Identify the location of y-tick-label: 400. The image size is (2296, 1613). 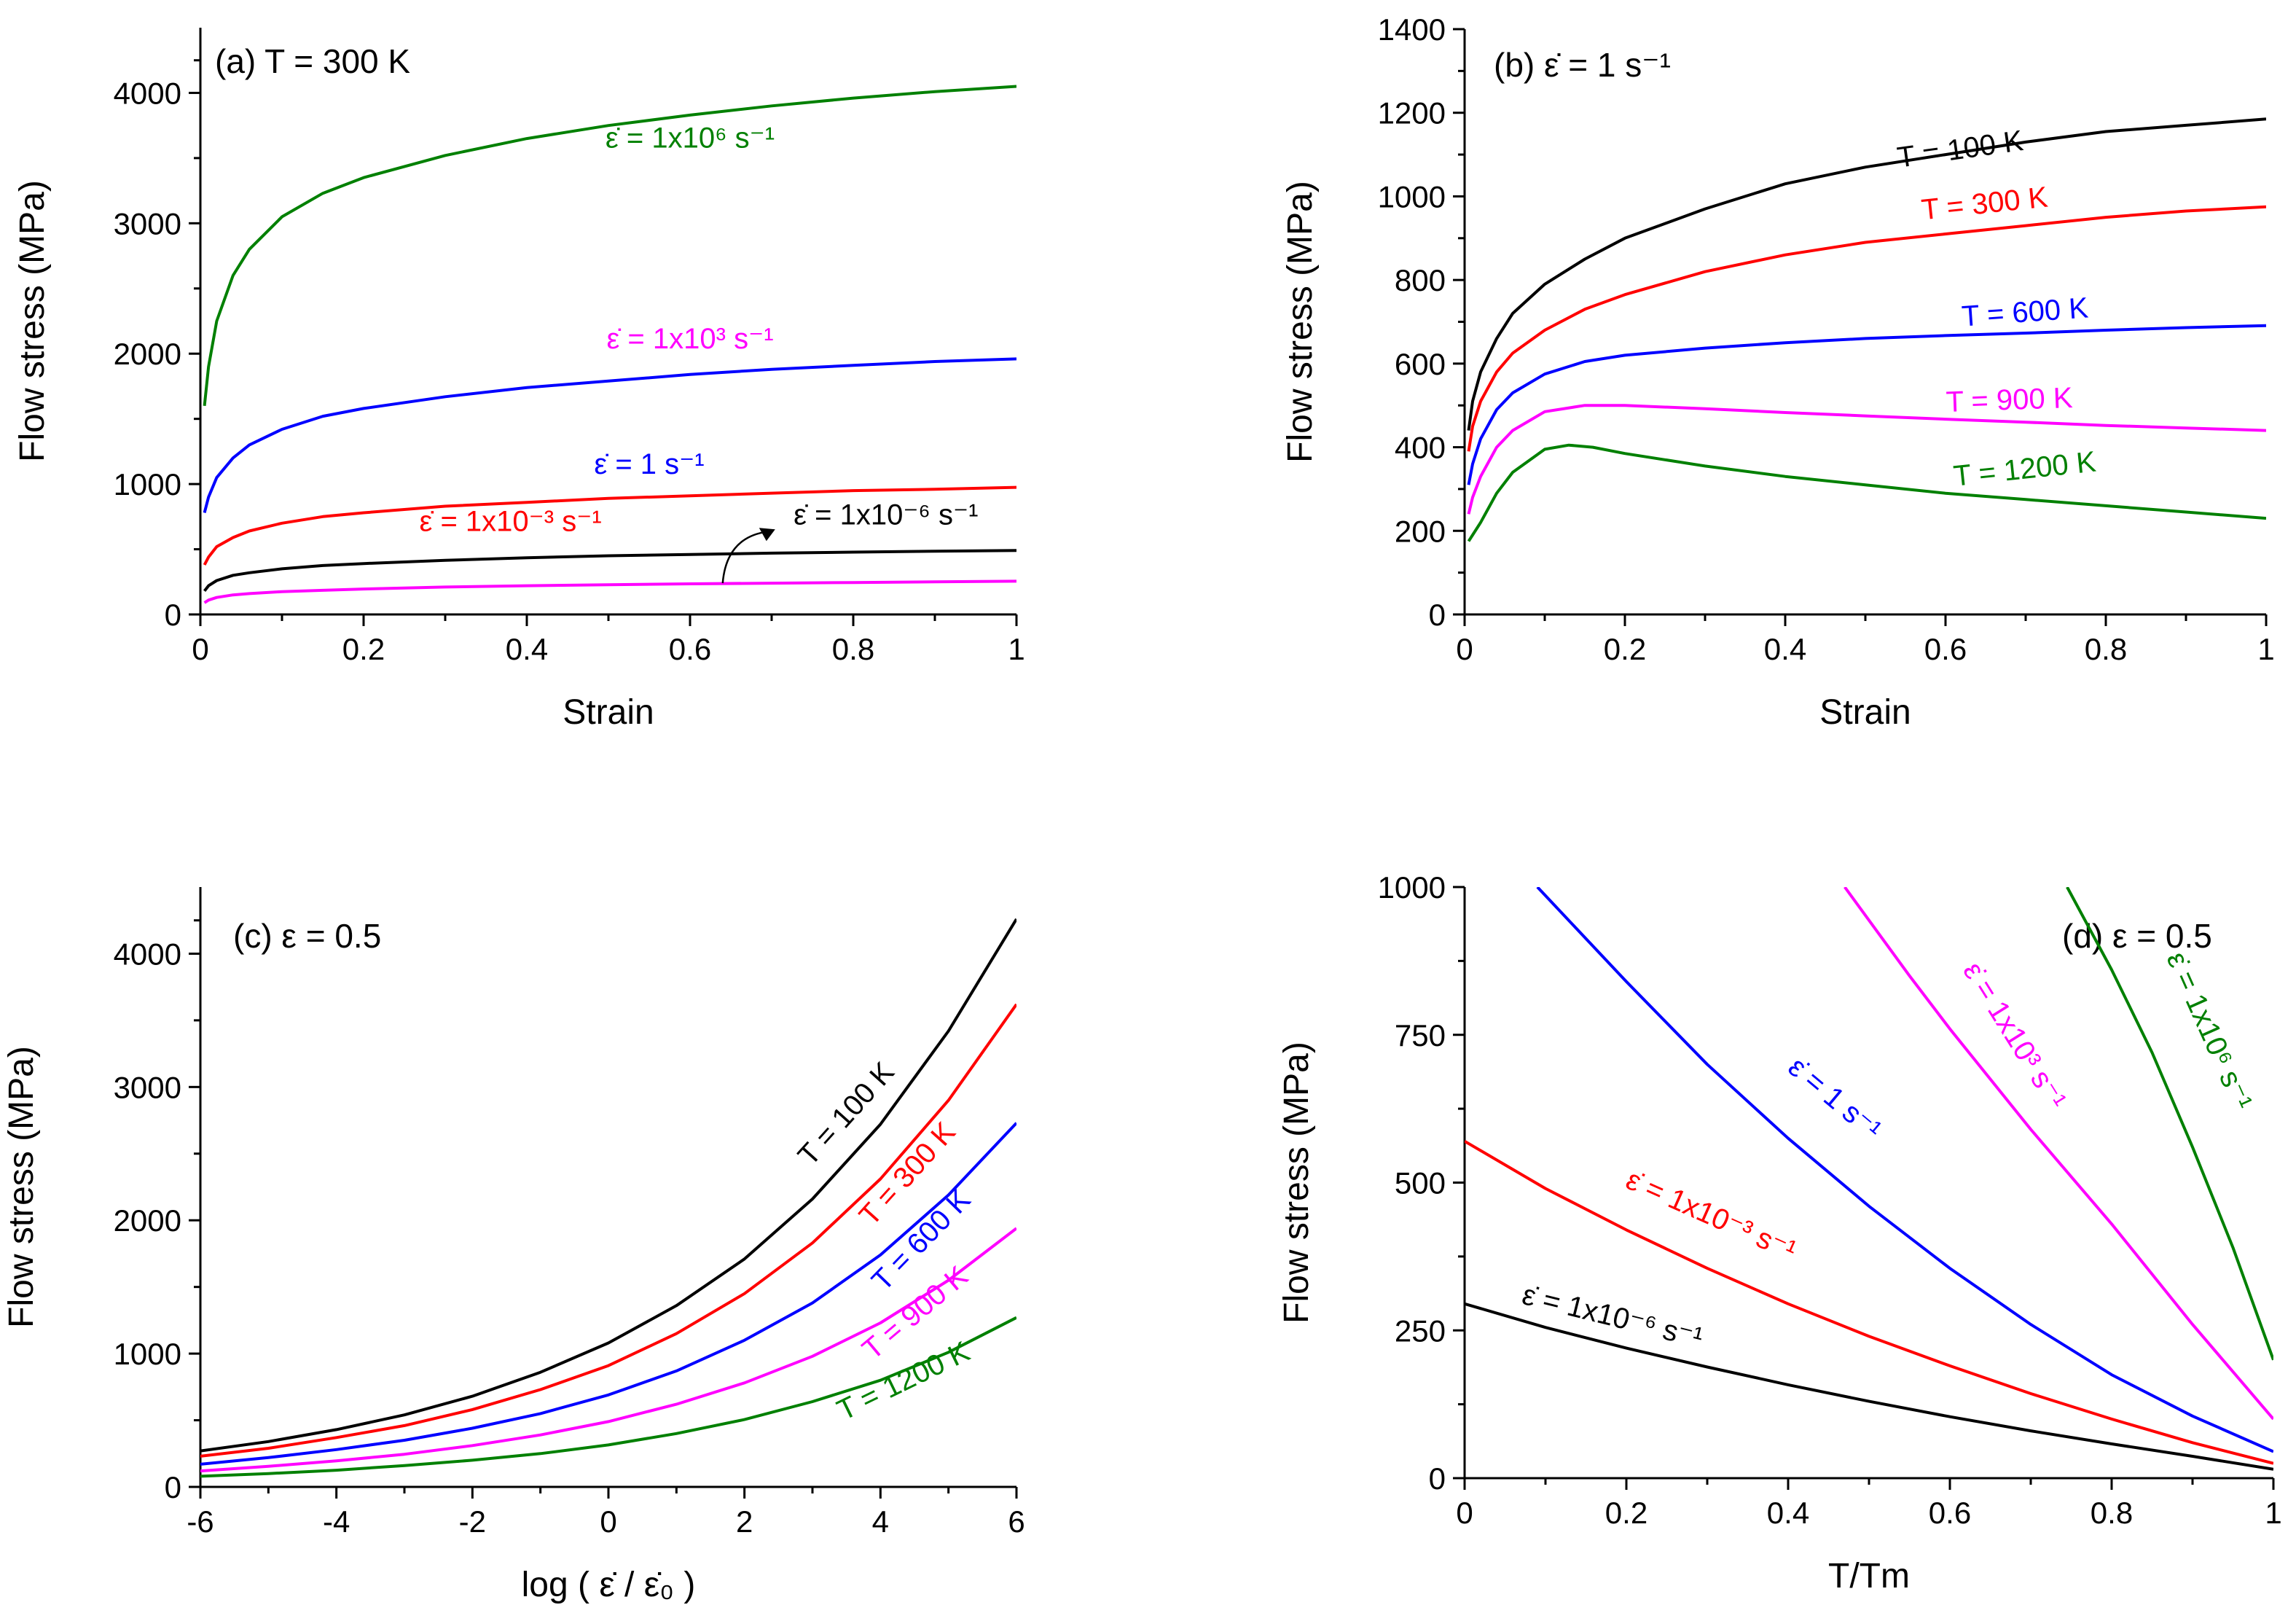
(1420, 448).